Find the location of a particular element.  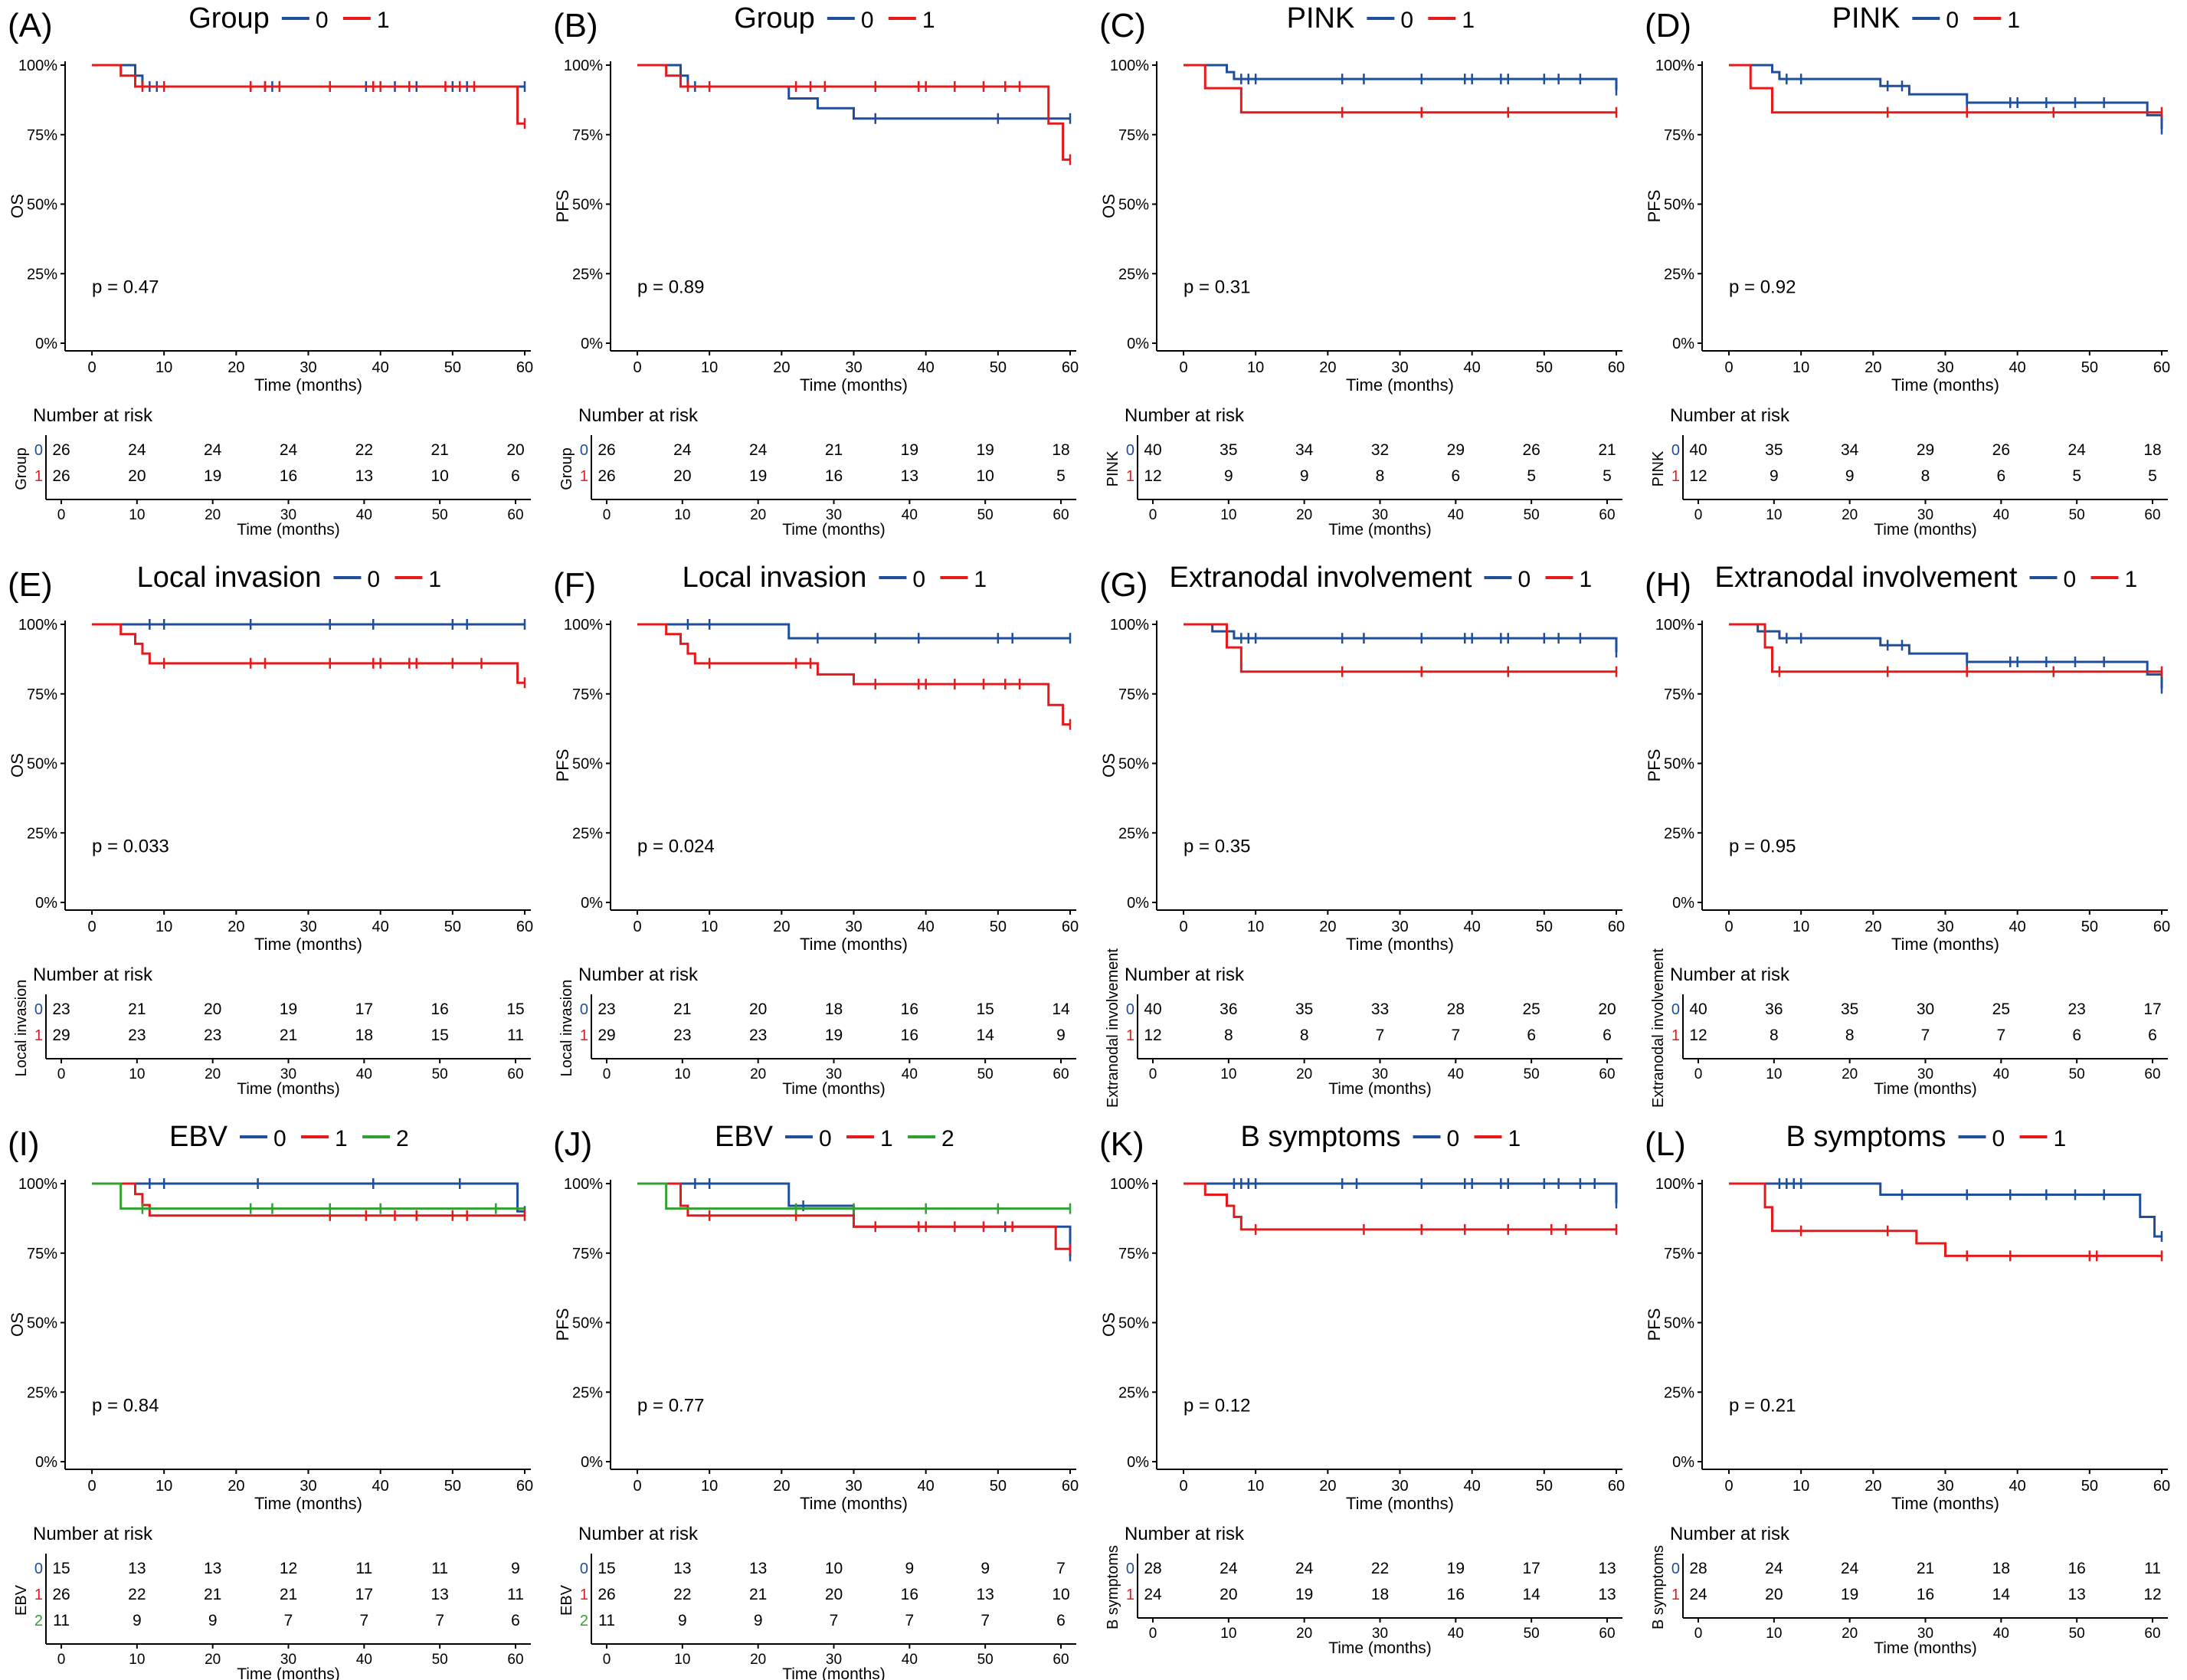

risk-count: 19 is located at coordinates (212, 476).